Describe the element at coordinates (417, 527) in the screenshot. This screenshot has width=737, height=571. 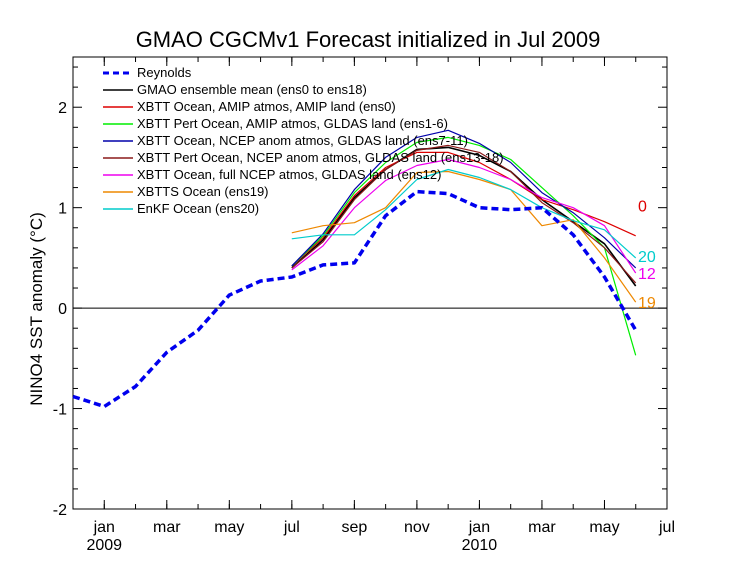
I see `x-tick-label: nov` at that location.